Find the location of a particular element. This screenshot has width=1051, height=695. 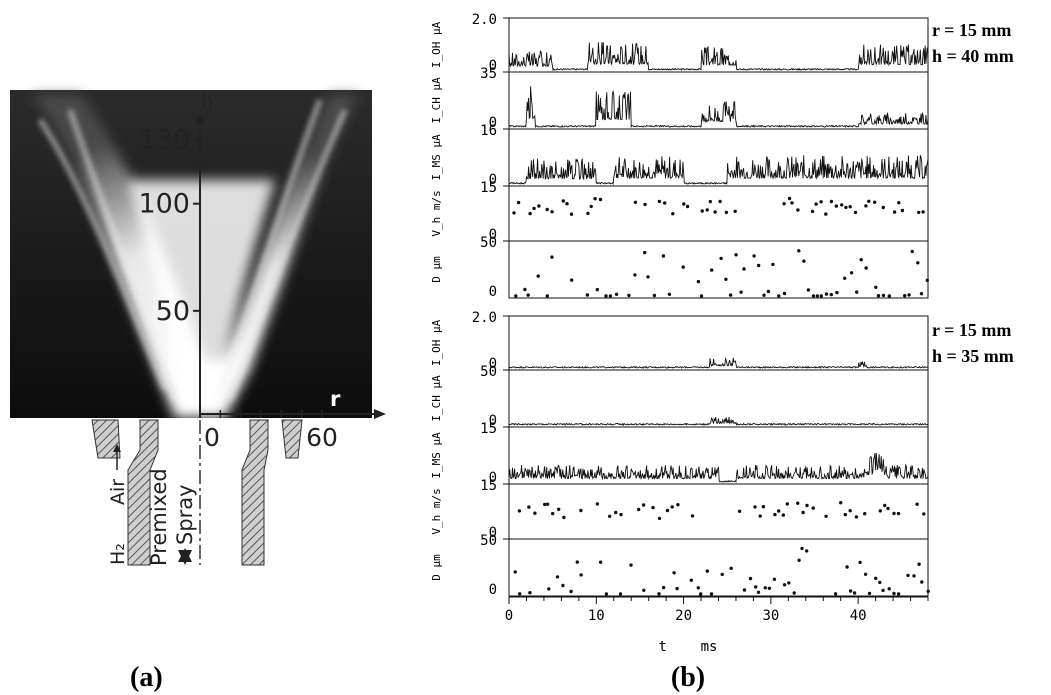

lower-condition-r: r = 15 mm is located at coordinates (971, 330).